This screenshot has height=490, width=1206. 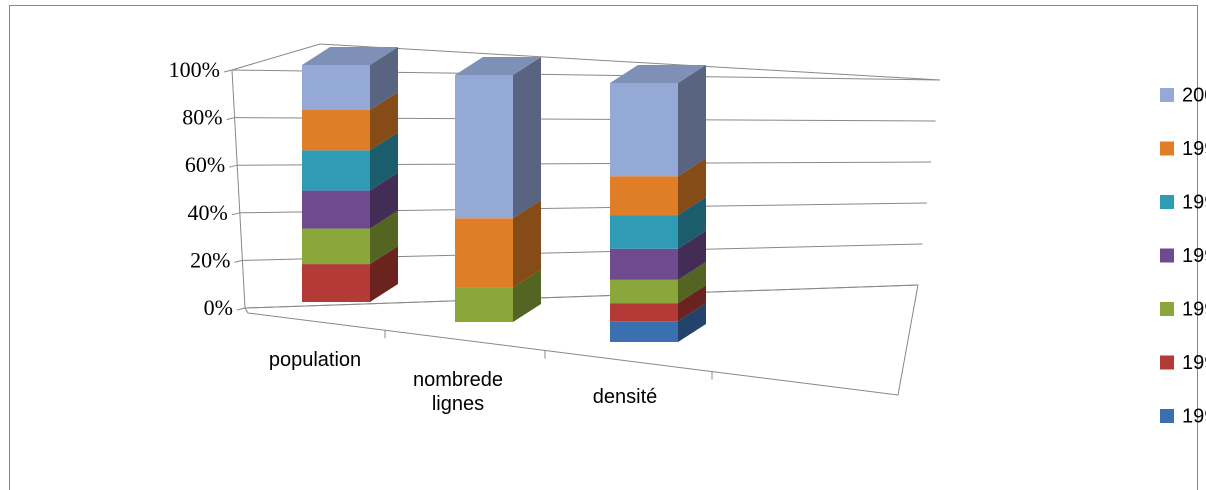 What do you see at coordinates (218, 307) in the screenshot?
I see `y-tick-label: 0%` at bounding box center [218, 307].